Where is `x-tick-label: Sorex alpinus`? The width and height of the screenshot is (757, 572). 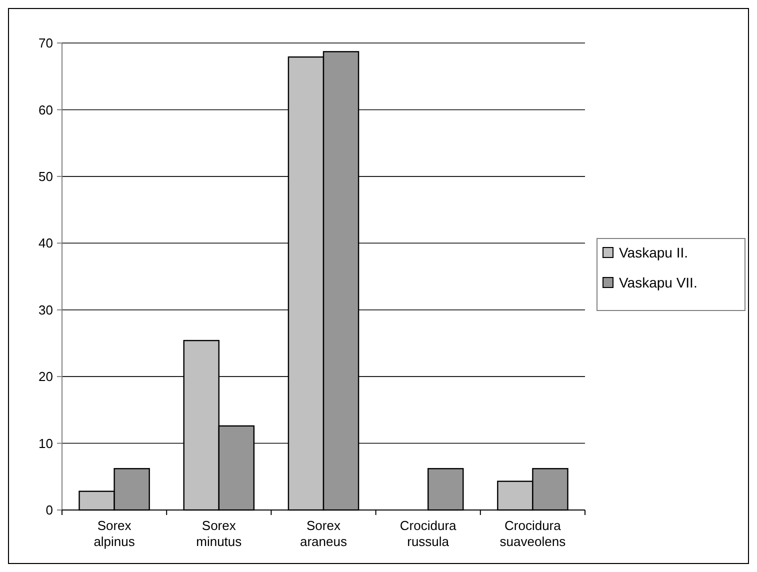 x-tick-label: Sorex alpinus is located at coordinates (115, 533).